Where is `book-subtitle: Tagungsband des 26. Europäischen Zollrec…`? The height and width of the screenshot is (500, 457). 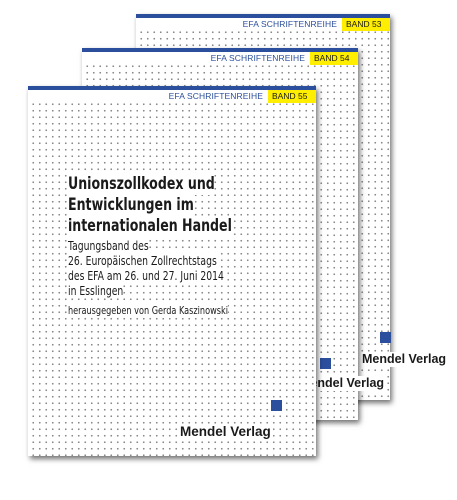 book-subtitle: Tagungsband des 26. Europäischen Zollrec… is located at coordinates (186, 268).